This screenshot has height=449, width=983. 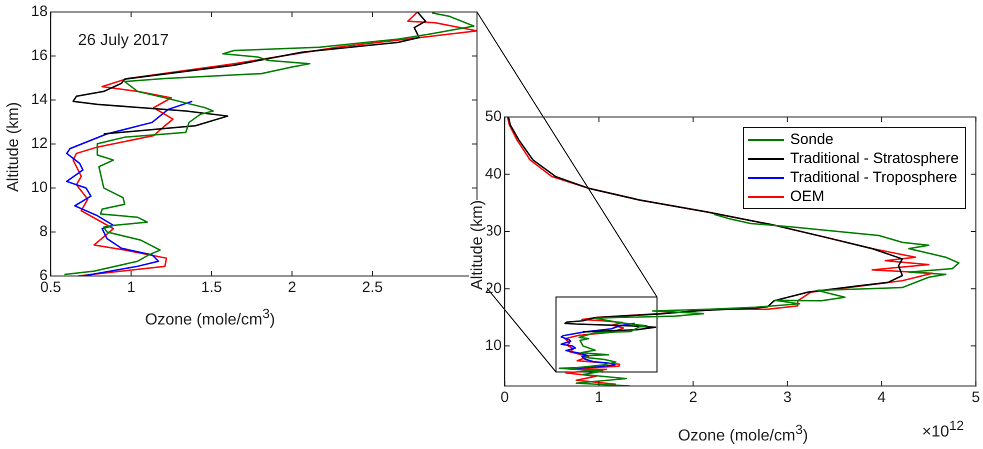 I want to click on legend-label: OEM, so click(x=807, y=196).